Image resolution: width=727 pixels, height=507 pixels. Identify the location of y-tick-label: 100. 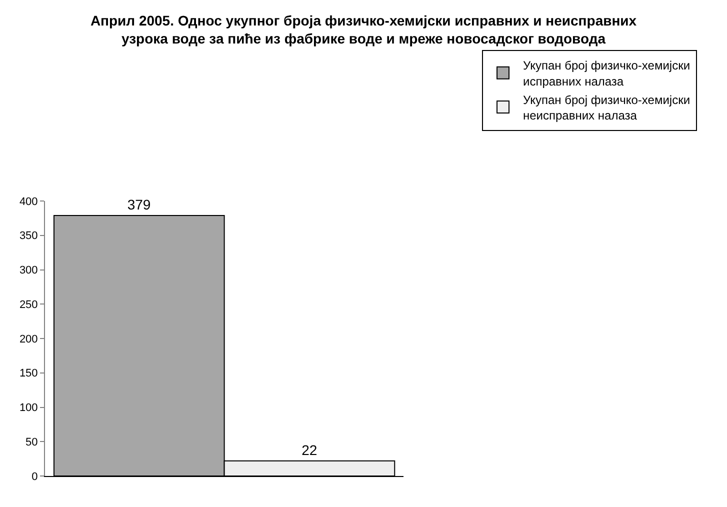
(28, 408).